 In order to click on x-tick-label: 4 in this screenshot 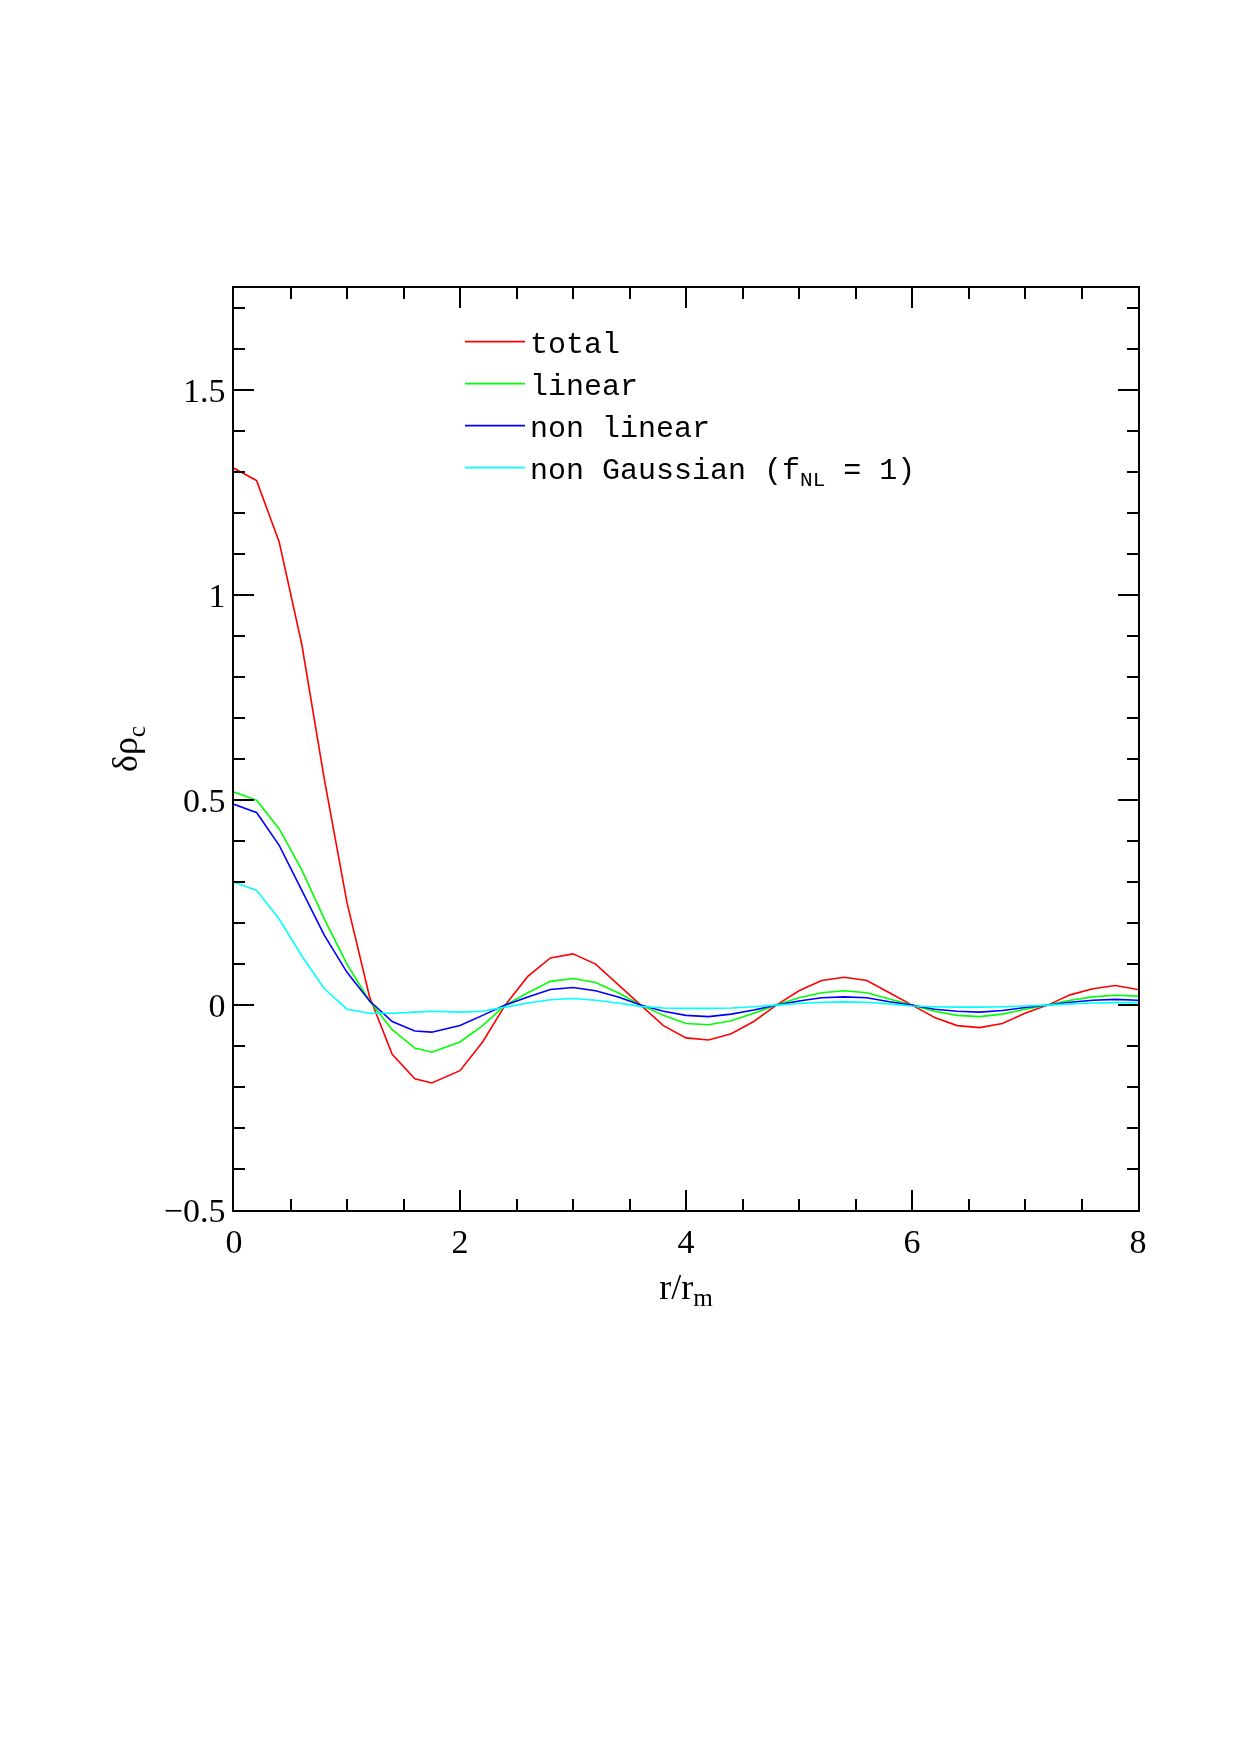, I will do `click(686, 1241)`.